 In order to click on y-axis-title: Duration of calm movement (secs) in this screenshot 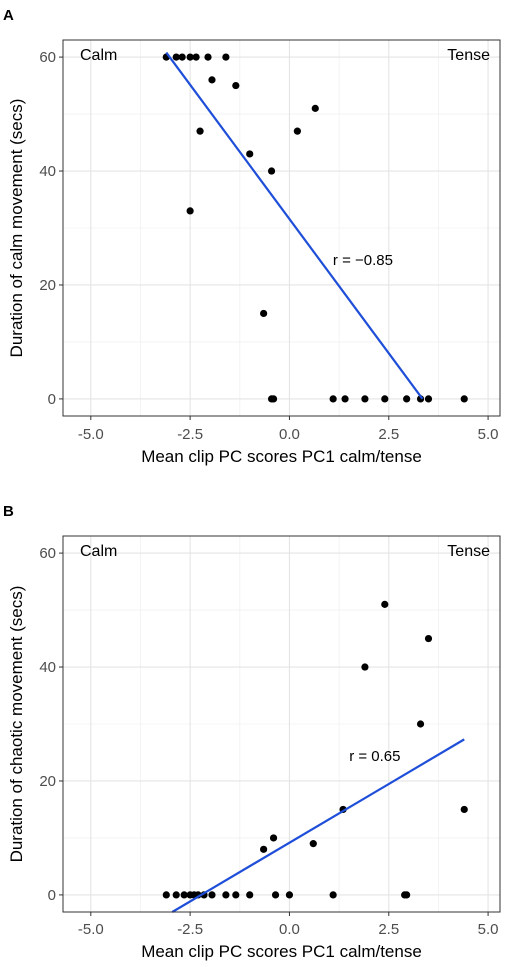, I will do `click(16, 228)`.